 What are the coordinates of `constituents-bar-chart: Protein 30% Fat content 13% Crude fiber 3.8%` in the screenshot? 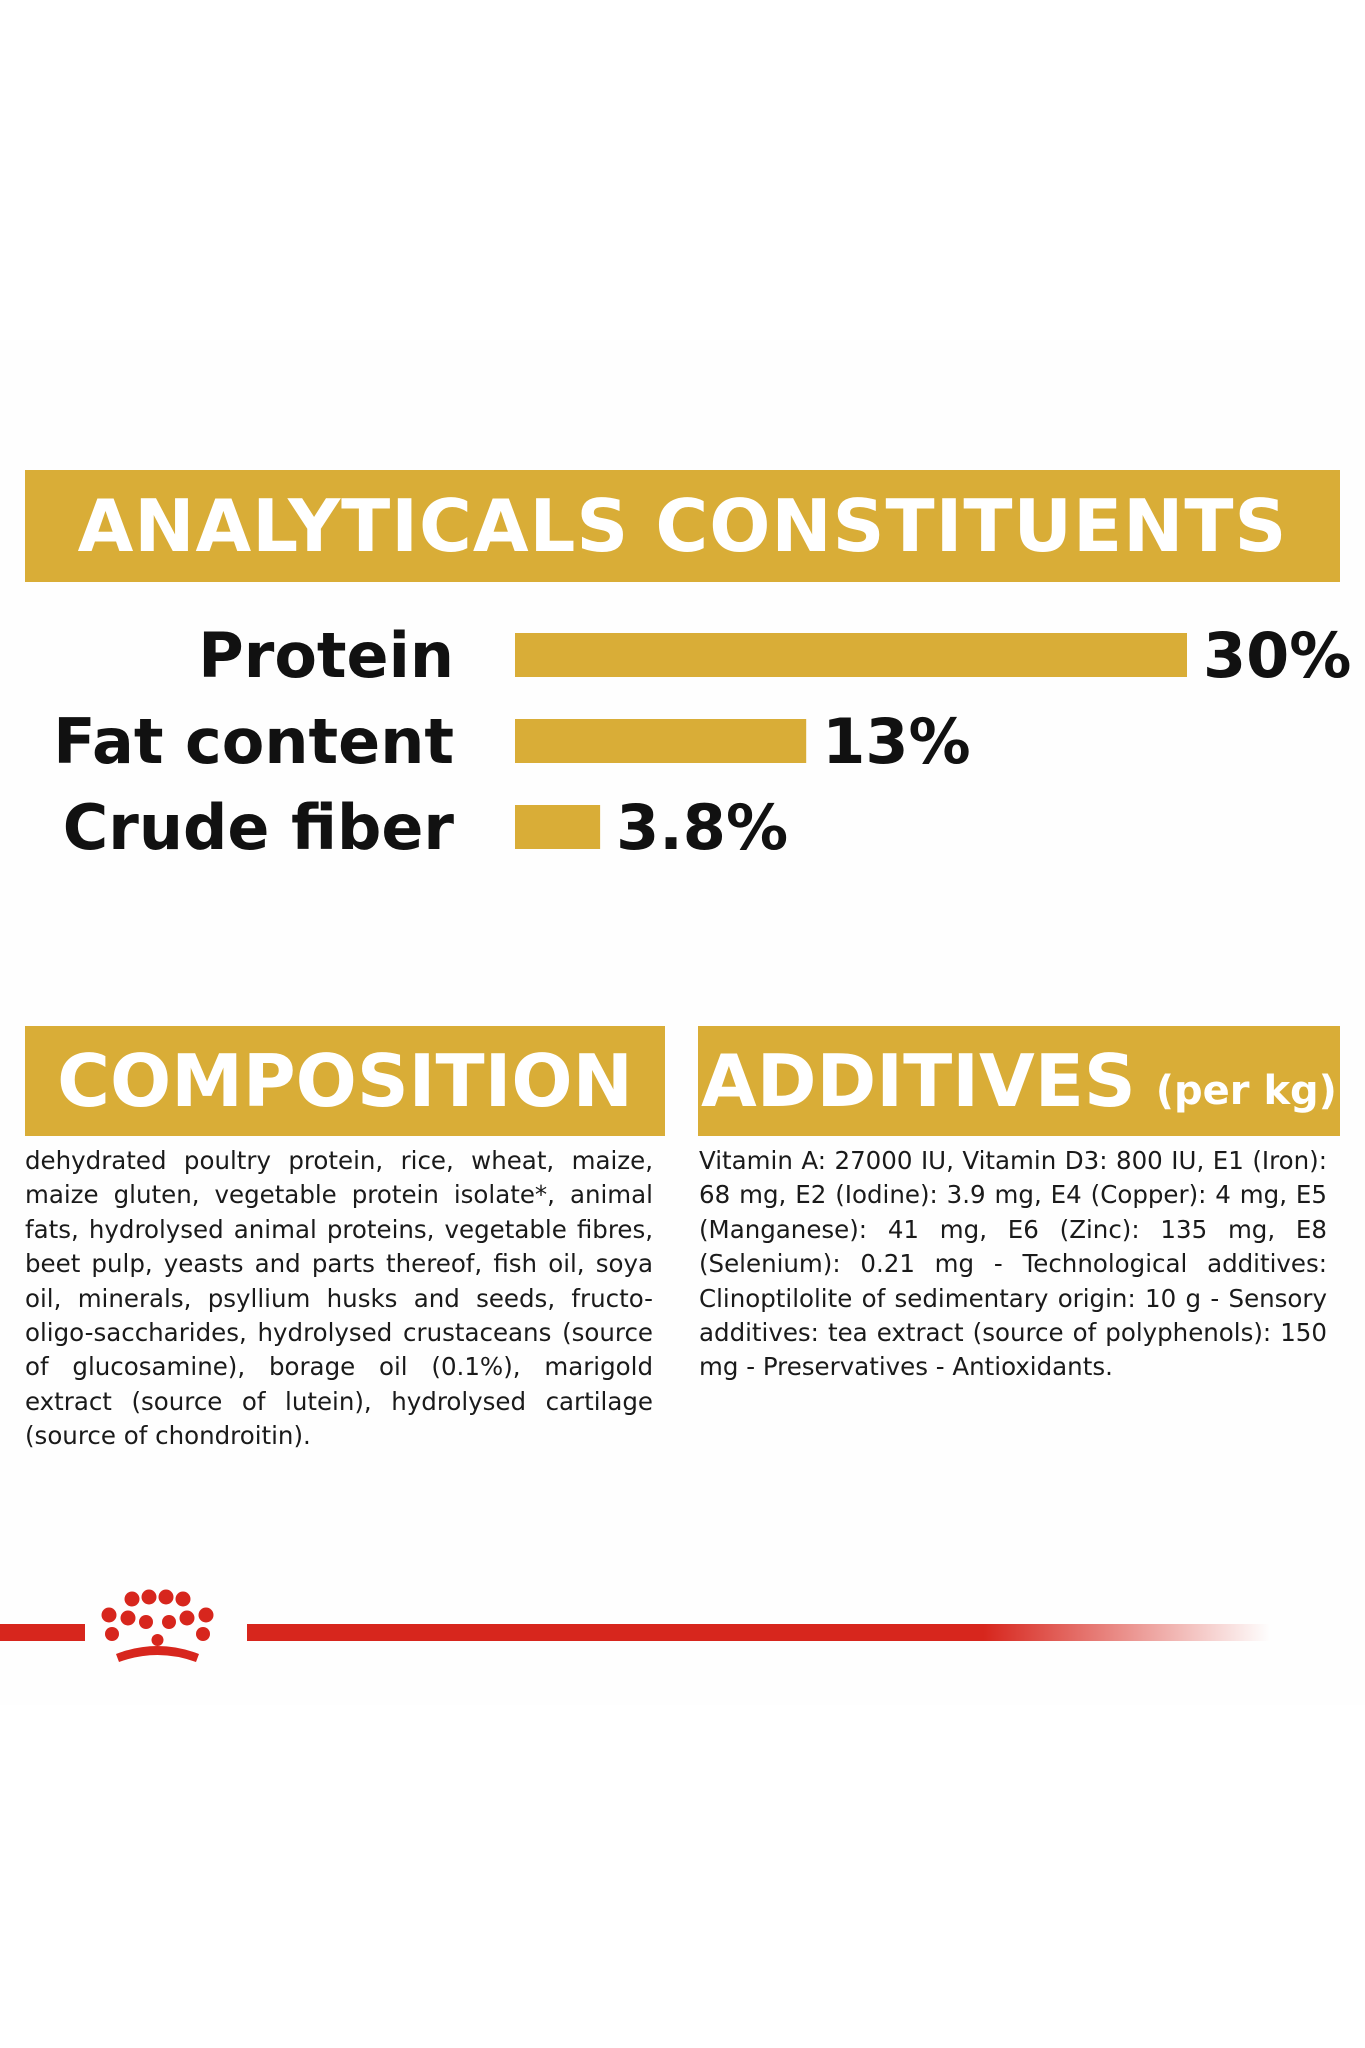 It's located at (702, 741).